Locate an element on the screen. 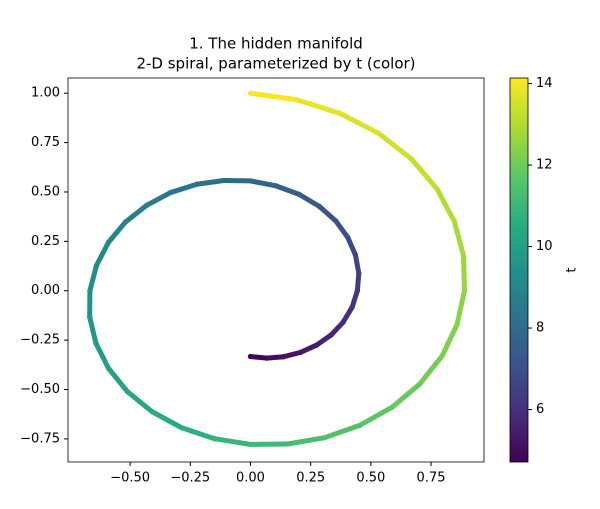 The height and width of the screenshot is (509, 600). x-tick-label: 0.50 is located at coordinates (370, 478).